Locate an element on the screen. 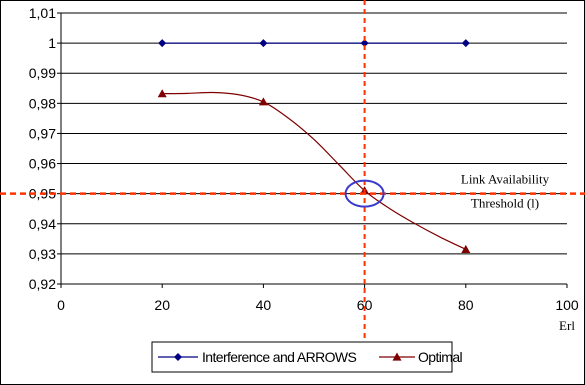 This screenshot has height=385, width=585. threshold-label-line1: Link Availability is located at coordinates (505, 179).